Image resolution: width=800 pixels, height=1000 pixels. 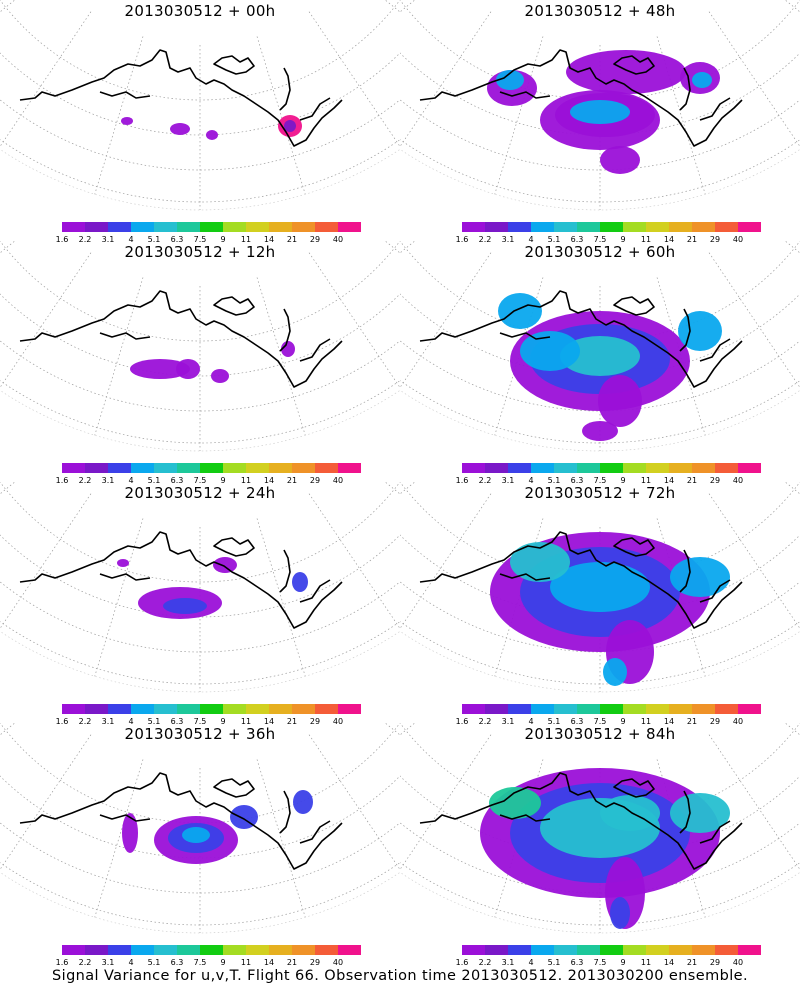 I want to click on panel-title: 2013030512 + 12h, so click(x=200, y=252).